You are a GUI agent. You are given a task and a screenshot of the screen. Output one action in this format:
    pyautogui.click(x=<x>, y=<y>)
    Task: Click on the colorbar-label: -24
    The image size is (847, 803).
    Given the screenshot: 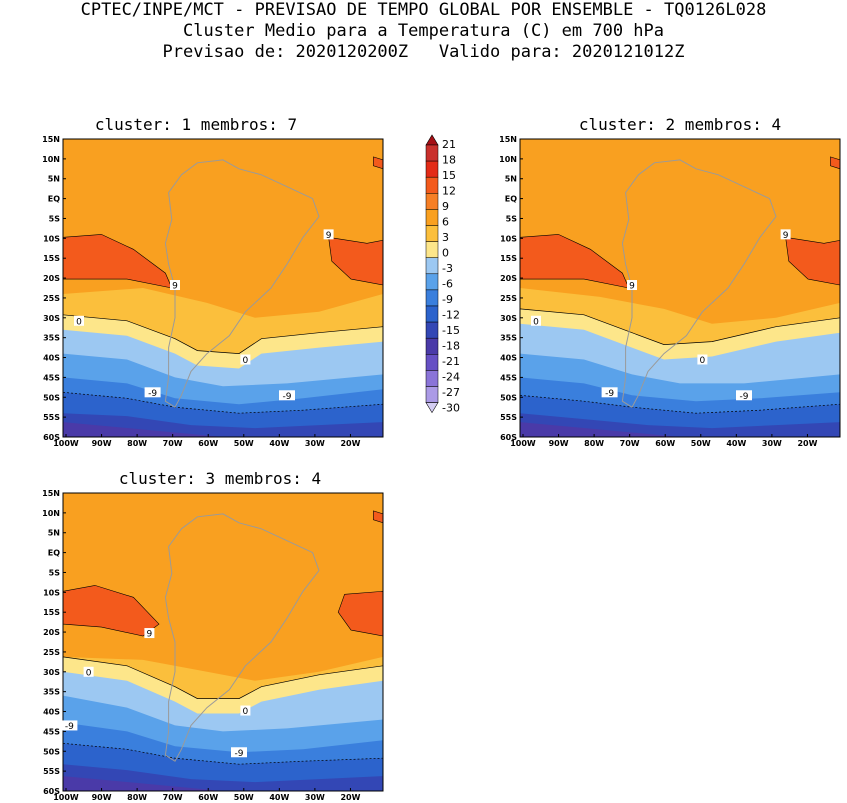 What is the action you would take?
    pyautogui.click(x=451, y=377)
    